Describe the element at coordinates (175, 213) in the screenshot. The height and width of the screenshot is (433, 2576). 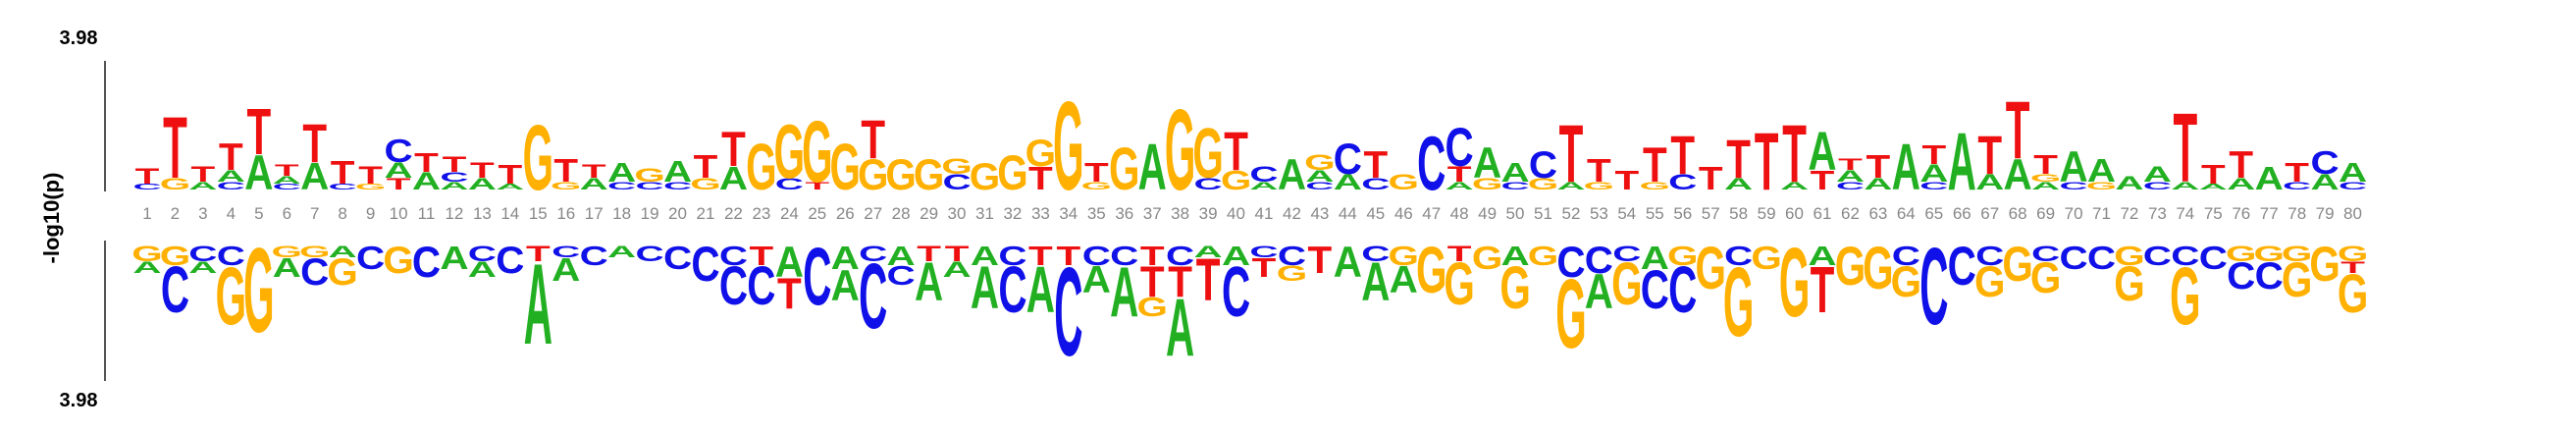
I see `position-tick-label: 2` at that location.